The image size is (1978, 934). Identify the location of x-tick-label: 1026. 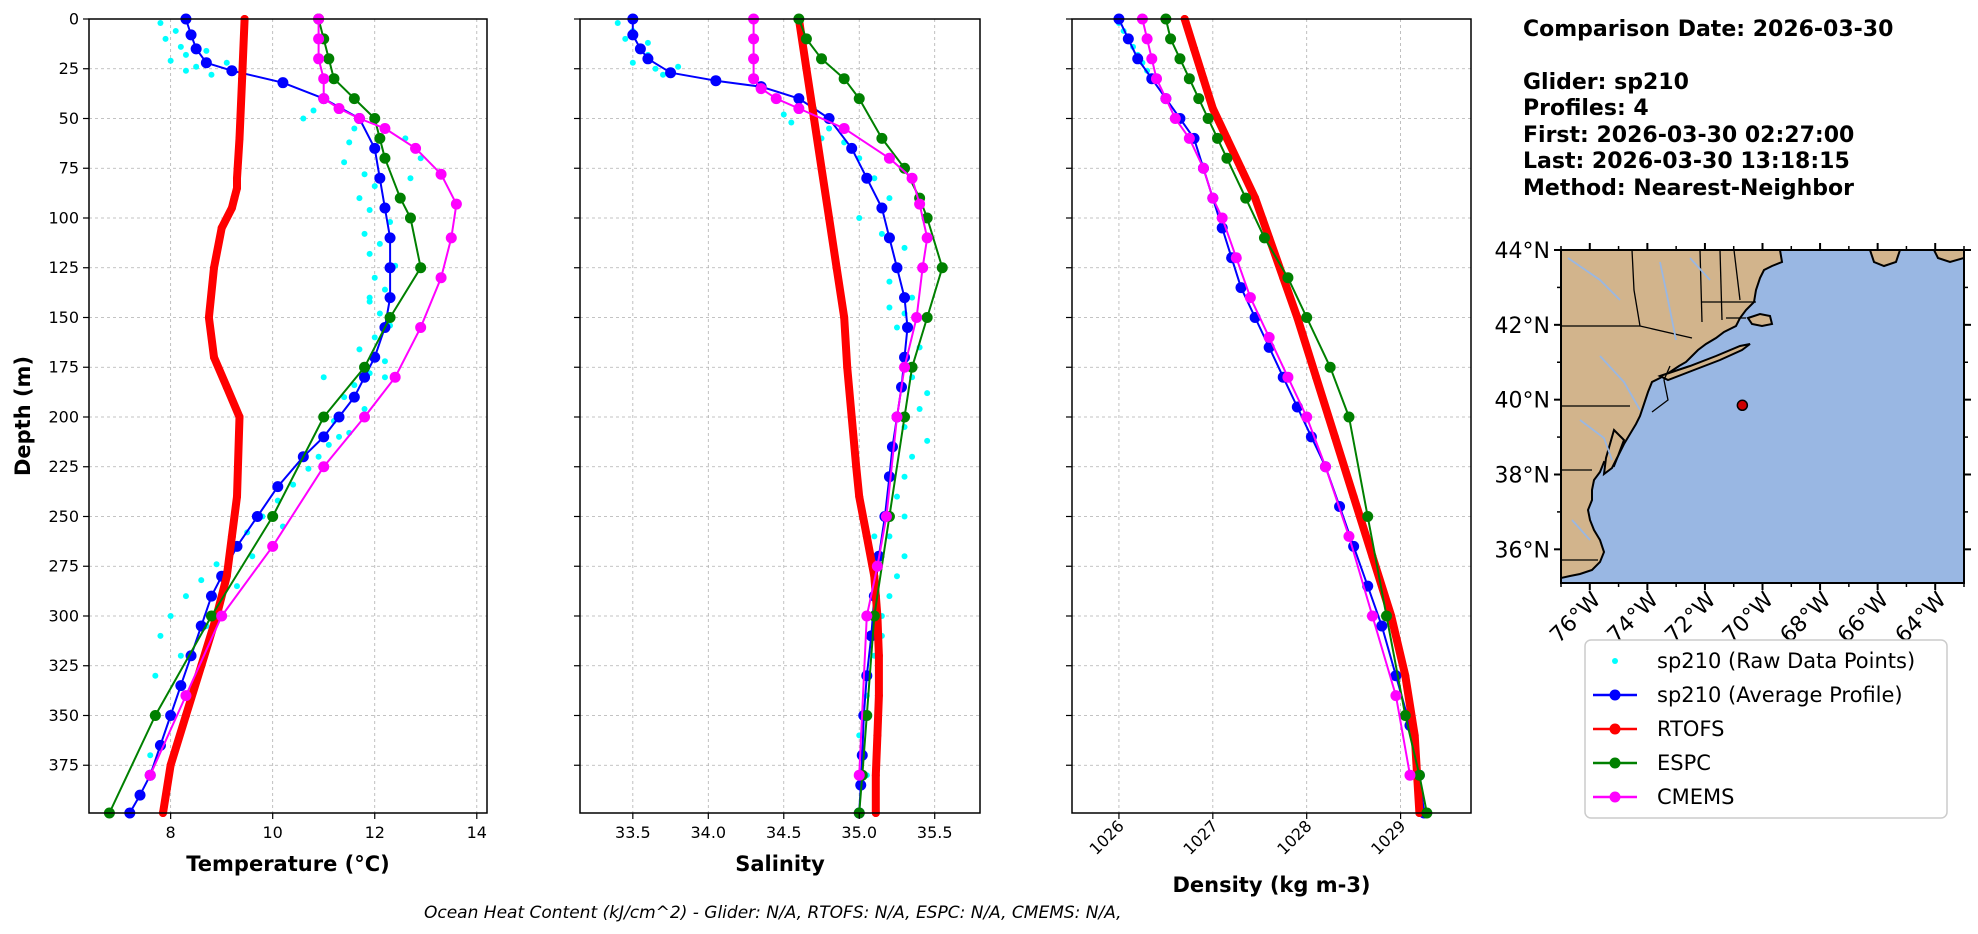
(1107, 837).